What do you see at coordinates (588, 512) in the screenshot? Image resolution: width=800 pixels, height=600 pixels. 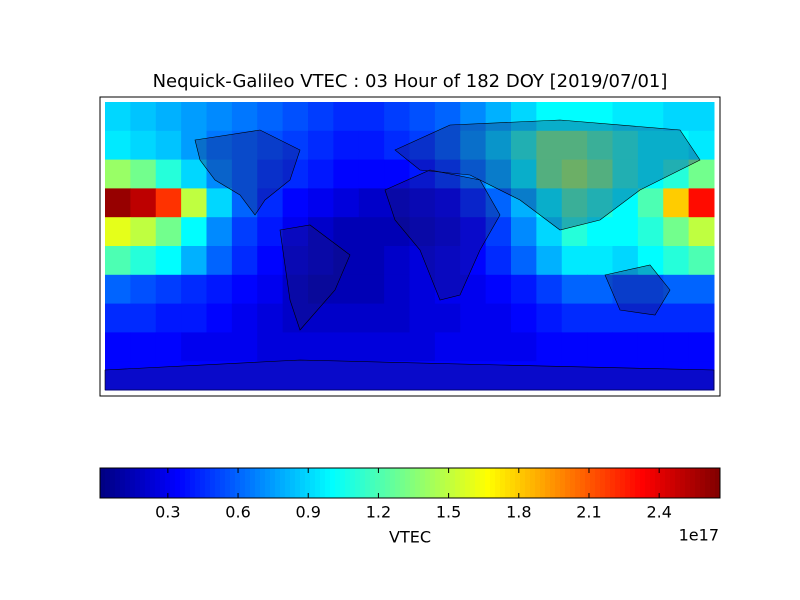 I see `colorbar-tick-label: 2.1` at bounding box center [588, 512].